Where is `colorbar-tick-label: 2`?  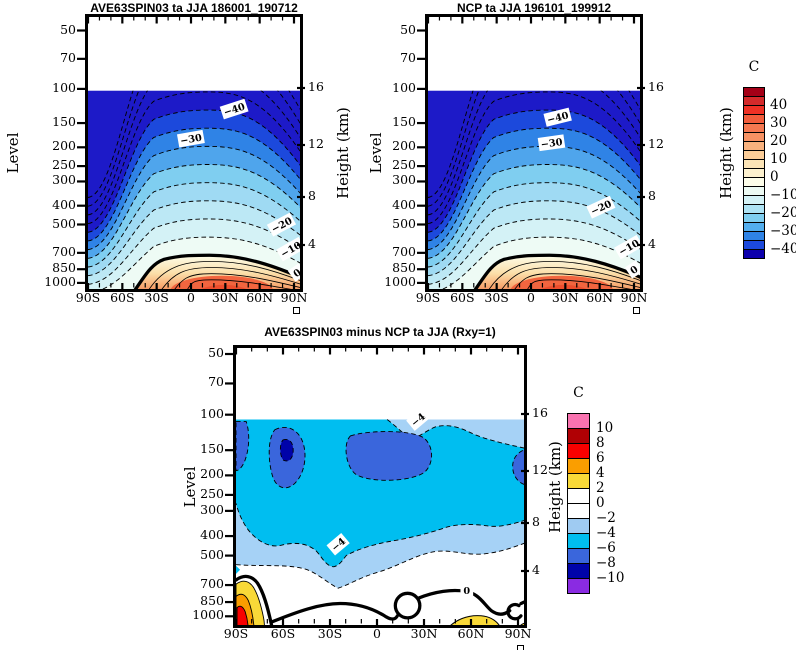 colorbar-tick-label: 2 is located at coordinates (600, 488).